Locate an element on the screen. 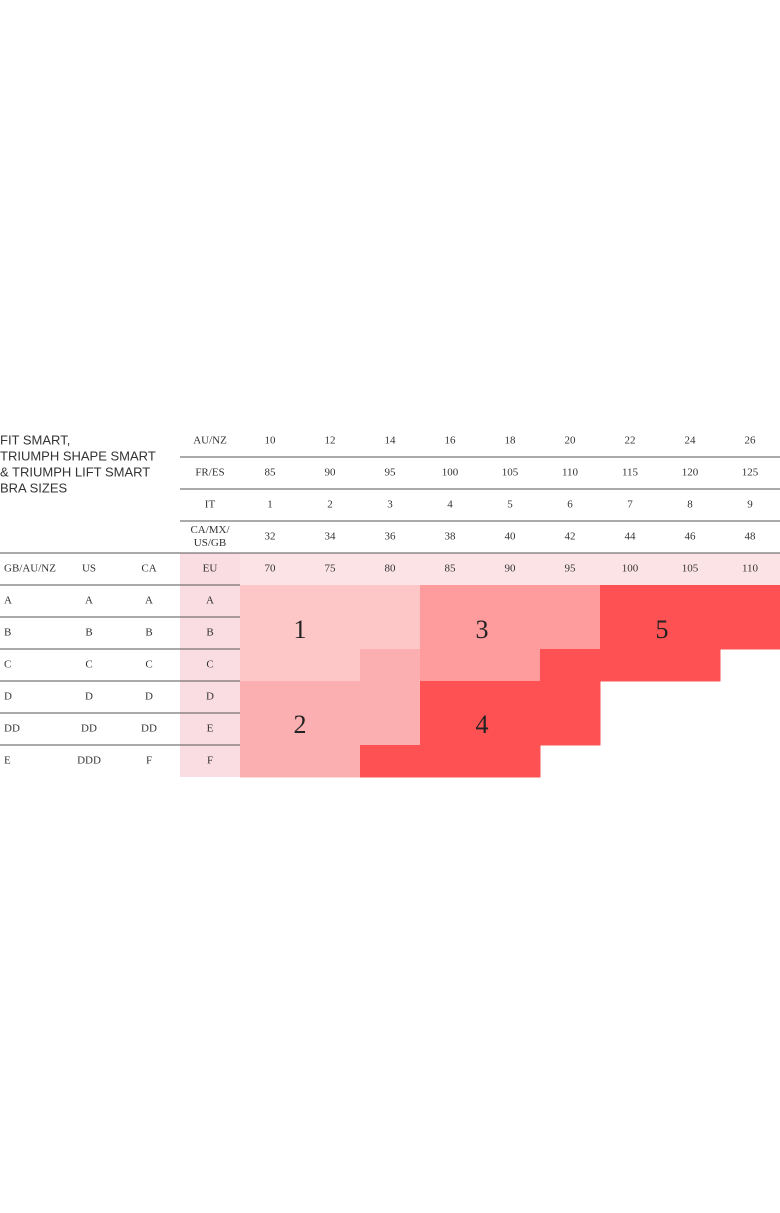  size-value: 9 is located at coordinates (750, 505).